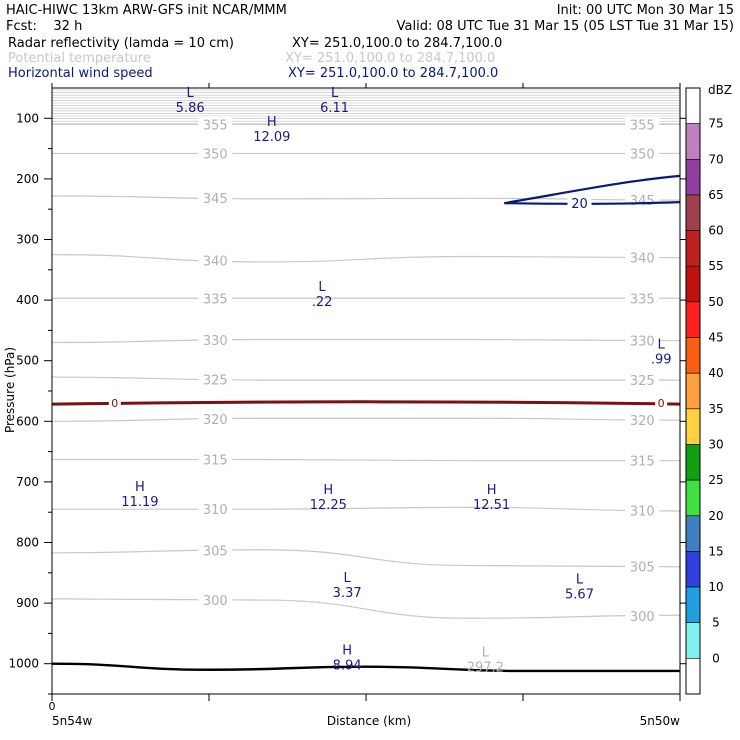 The width and height of the screenshot is (740, 740). Describe the element at coordinates (715, 231) in the screenshot. I see `colorbar-level-60: 60` at that location.